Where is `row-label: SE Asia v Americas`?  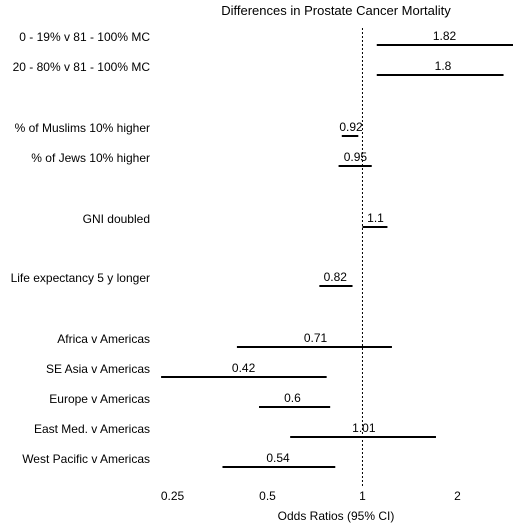 row-label: SE Asia v Americas is located at coordinates (98, 369).